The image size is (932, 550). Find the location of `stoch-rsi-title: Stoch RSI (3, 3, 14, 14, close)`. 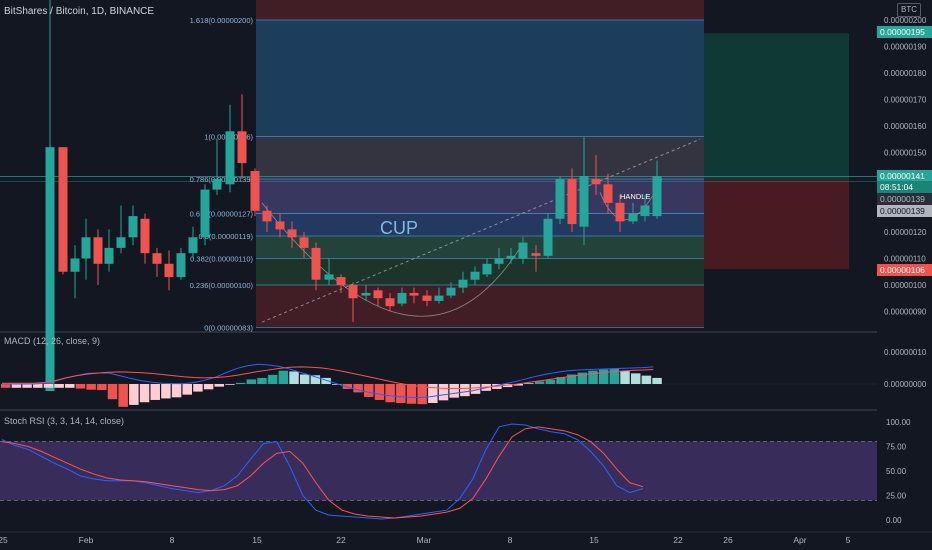

stoch-rsi-title: Stoch RSI (3, 3, 14, 14, close) is located at coordinates (64, 421).